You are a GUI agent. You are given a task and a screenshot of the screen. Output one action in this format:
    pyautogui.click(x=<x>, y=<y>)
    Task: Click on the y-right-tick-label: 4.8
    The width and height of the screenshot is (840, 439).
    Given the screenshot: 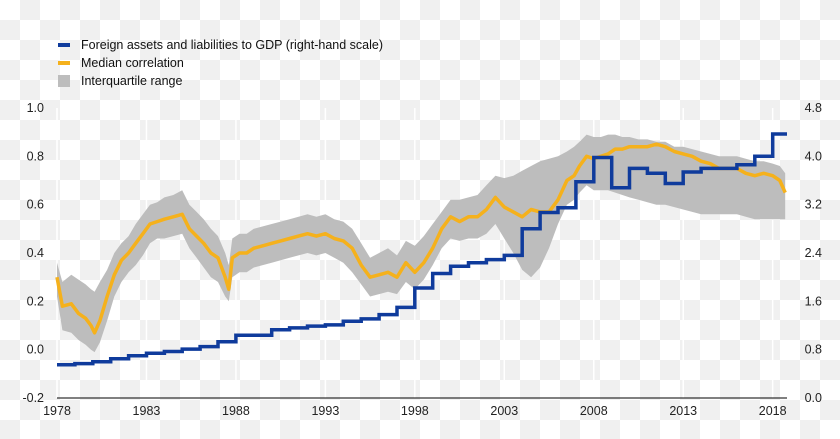 What is the action you would take?
    pyautogui.click(x=813, y=108)
    